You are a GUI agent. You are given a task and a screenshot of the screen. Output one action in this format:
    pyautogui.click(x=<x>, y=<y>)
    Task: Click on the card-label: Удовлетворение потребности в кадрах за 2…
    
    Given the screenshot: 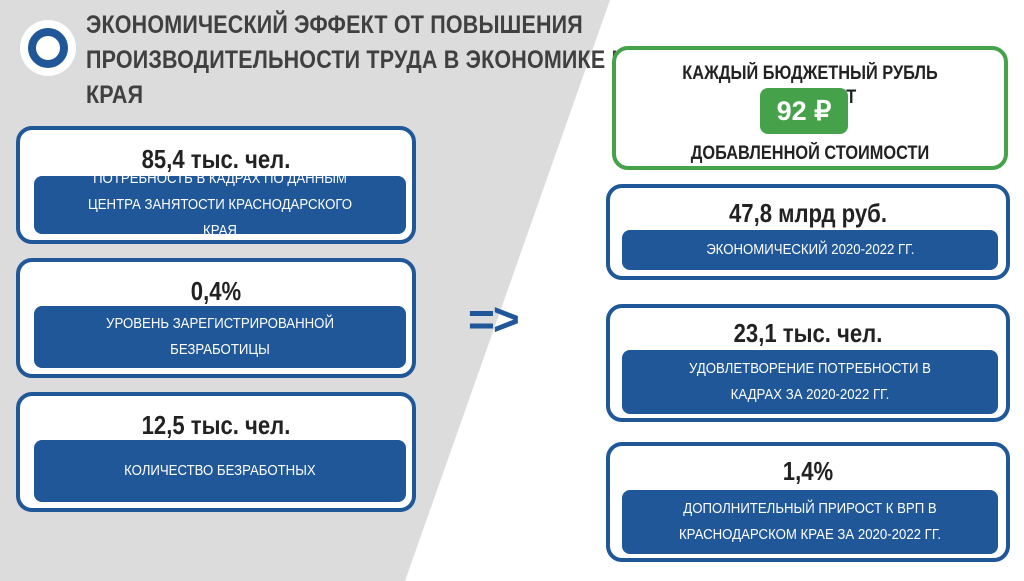 What is the action you would take?
    pyautogui.click(x=810, y=382)
    